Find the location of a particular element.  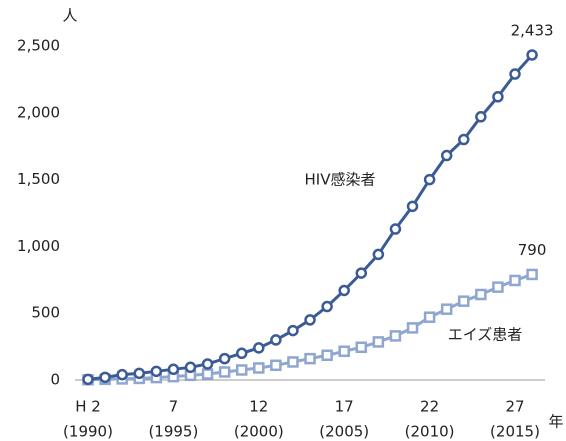

x-tick-label: 7 is located at coordinates (174, 407).